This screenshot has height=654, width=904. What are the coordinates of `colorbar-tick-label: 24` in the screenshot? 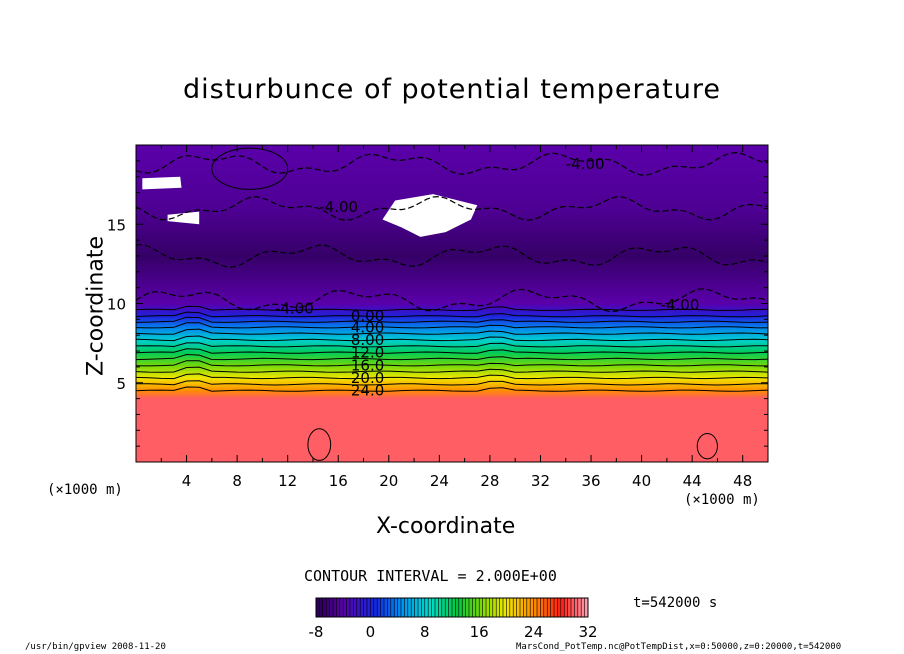 It's located at (534, 632).